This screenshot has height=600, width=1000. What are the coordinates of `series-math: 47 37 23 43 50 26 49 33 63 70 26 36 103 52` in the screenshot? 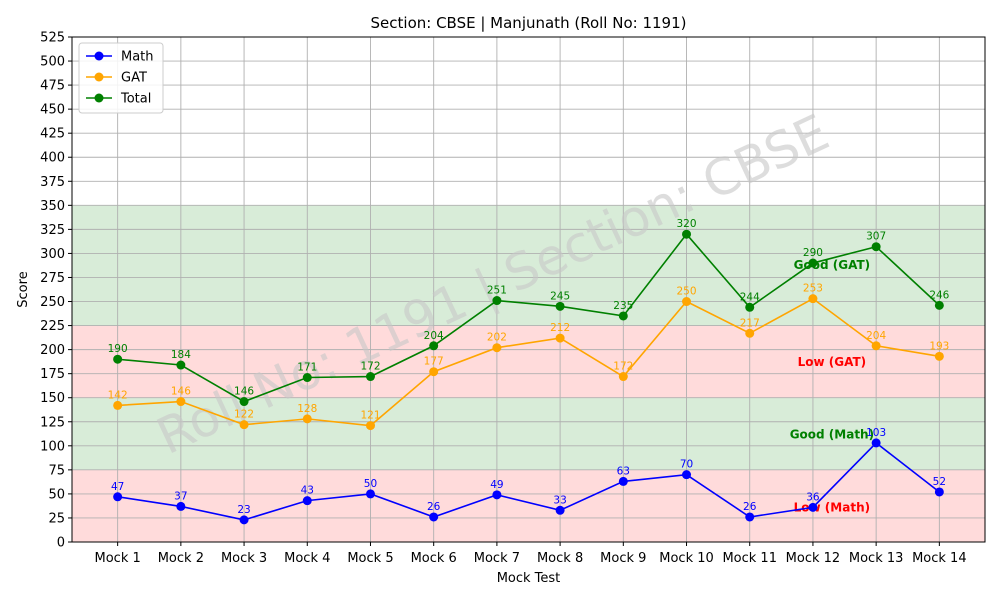 It's located at (528, 476).